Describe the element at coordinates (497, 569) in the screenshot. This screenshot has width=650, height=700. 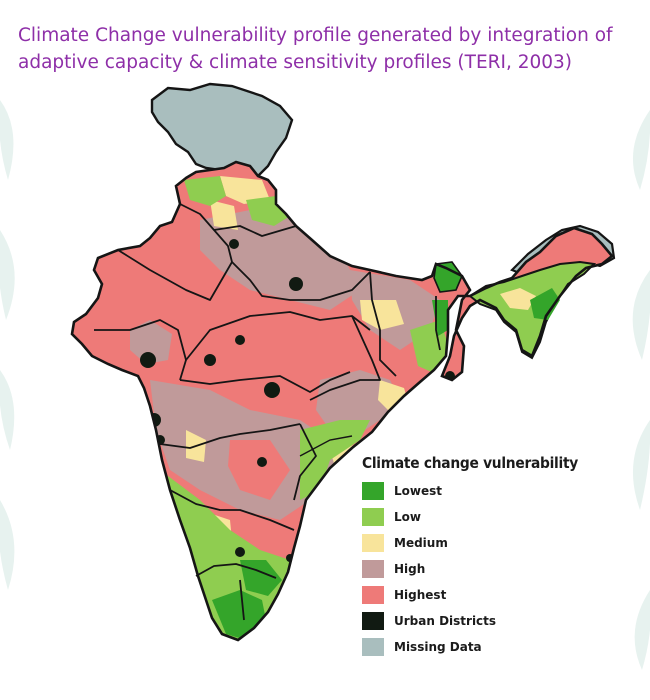
I see `legend-item-high: High` at that location.